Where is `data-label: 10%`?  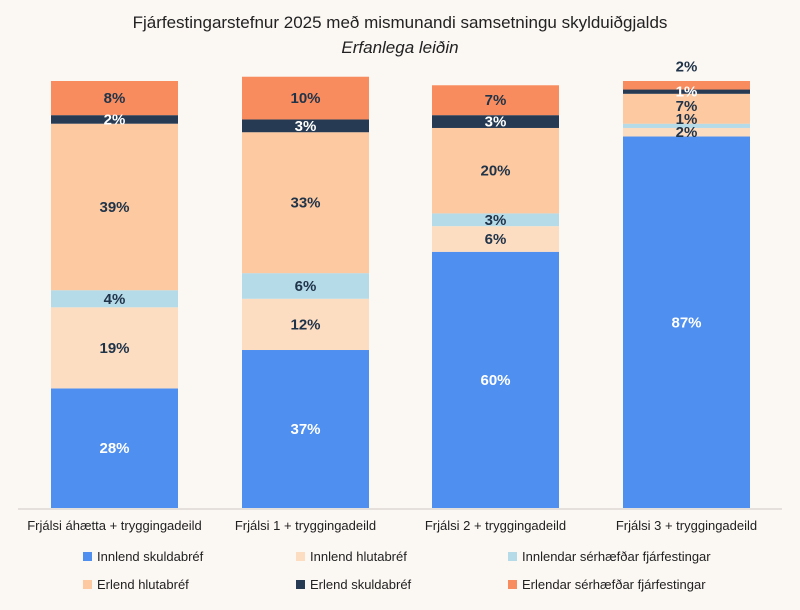 data-label: 10% is located at coordinates (305, 98).